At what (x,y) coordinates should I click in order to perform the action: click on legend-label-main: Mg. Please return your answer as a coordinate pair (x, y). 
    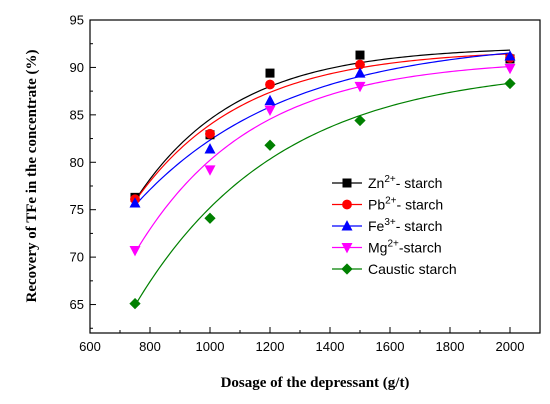
    Looking at the image, I should click on (377, 248).